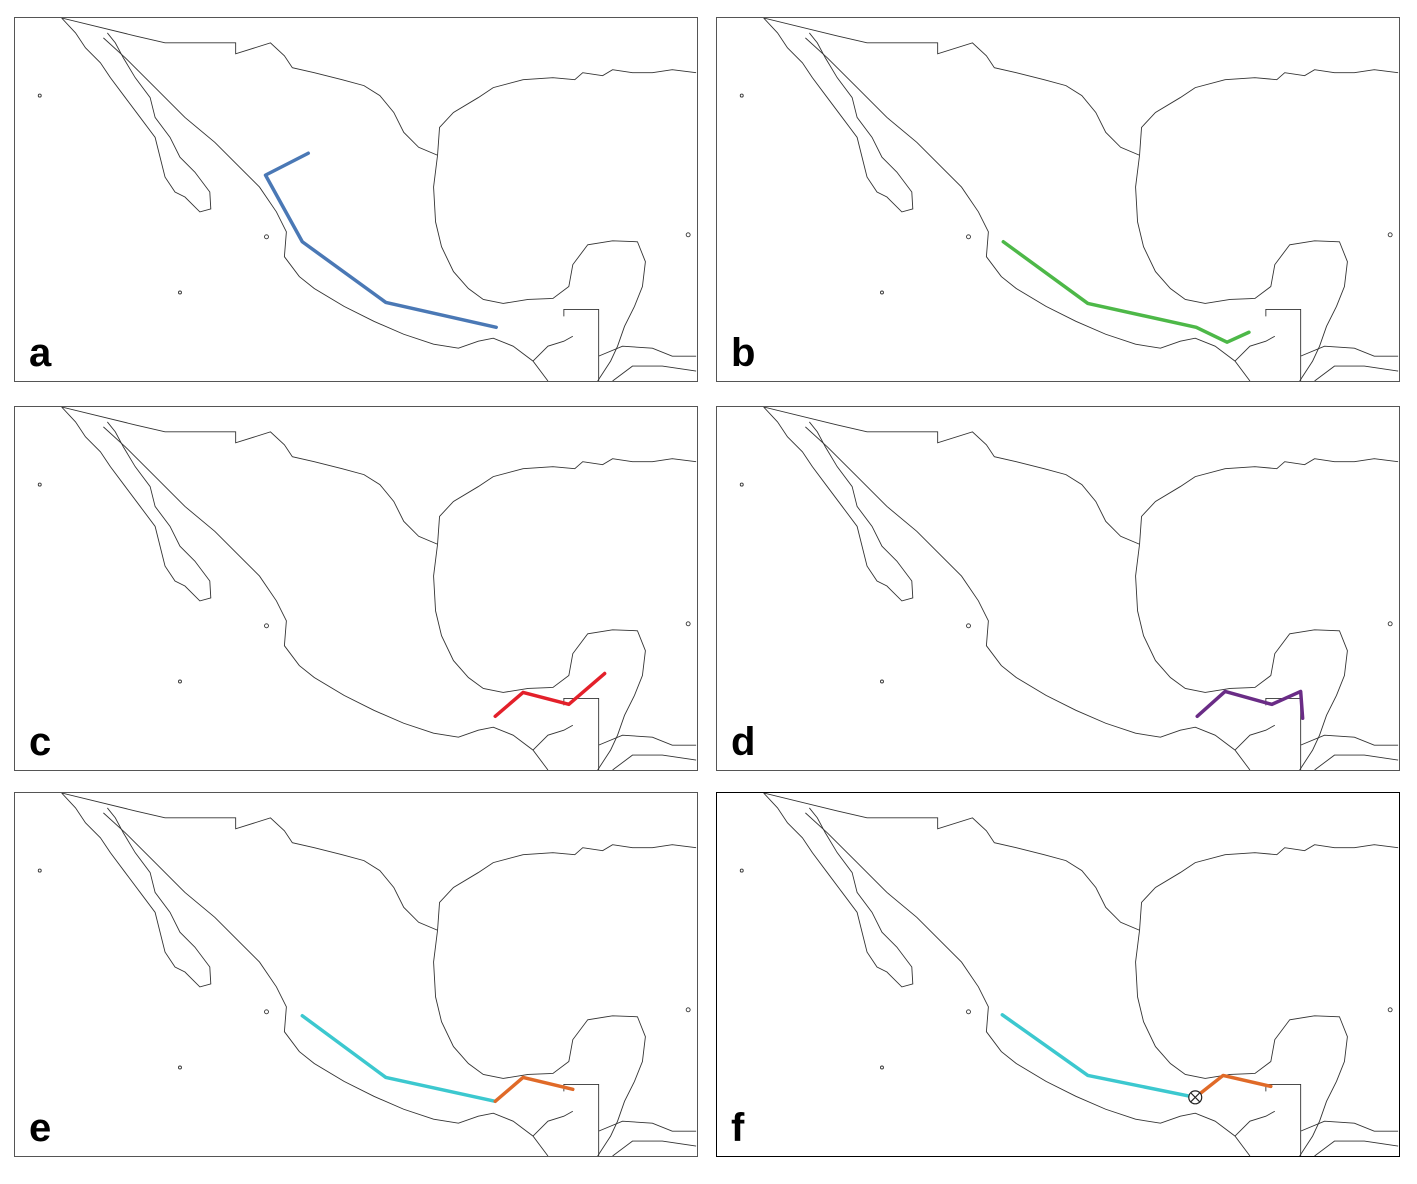 The image size is (1417, 1184). I want to click on crossed-circle-icon, so click(1195, 1097).